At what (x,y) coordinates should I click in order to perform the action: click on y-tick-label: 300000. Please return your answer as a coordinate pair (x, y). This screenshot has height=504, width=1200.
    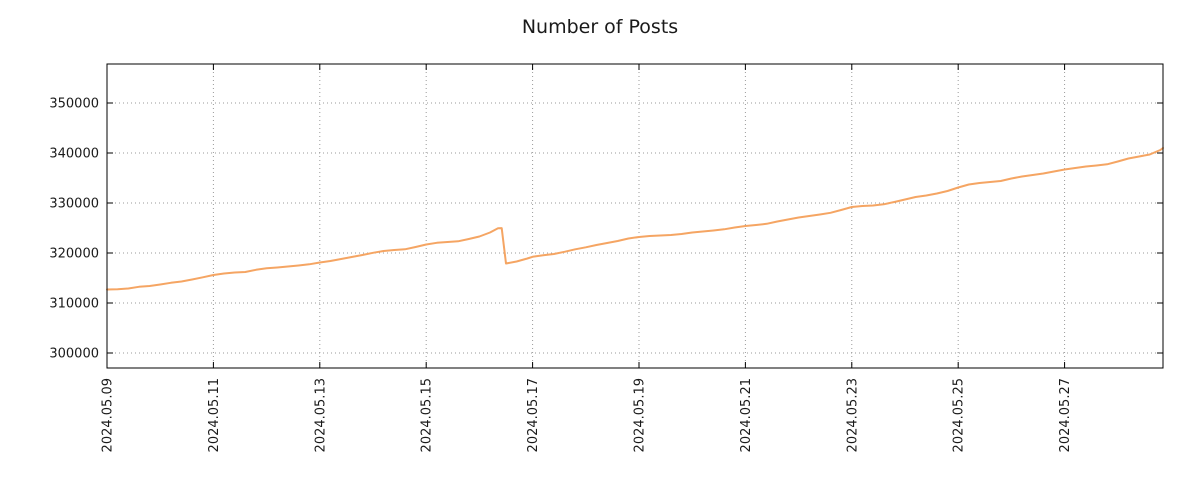
    Looking at the image, I should click on (74, 354).